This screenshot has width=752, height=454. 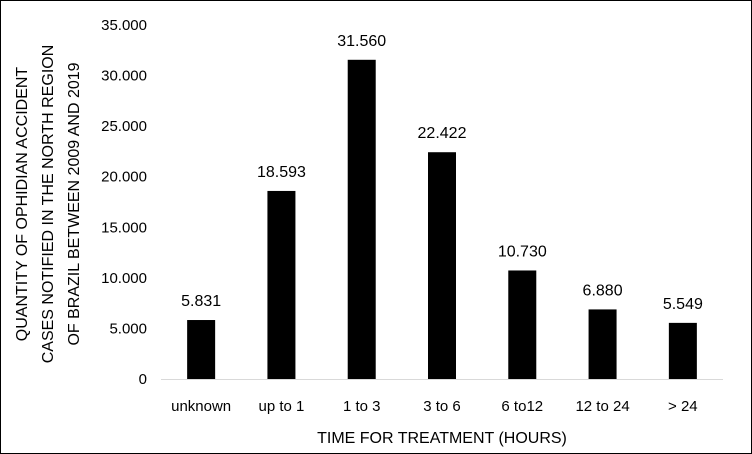 What do you see at coordinates (442, 133) in the screenshot?
I see `data-label: 22.422` at bounding box center [442, 133].